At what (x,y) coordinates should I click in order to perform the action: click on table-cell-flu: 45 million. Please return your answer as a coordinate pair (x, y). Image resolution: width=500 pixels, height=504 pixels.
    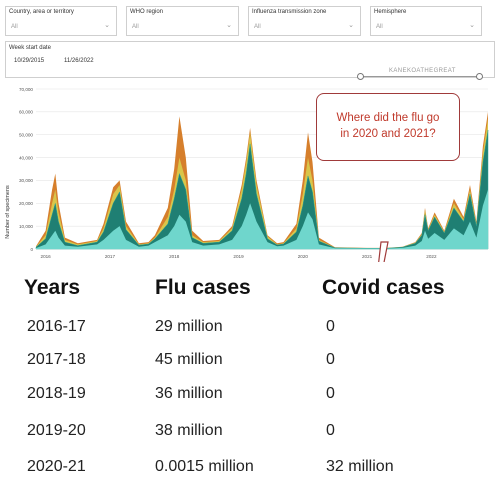
    Looking at the image, I should click on (189, 359).